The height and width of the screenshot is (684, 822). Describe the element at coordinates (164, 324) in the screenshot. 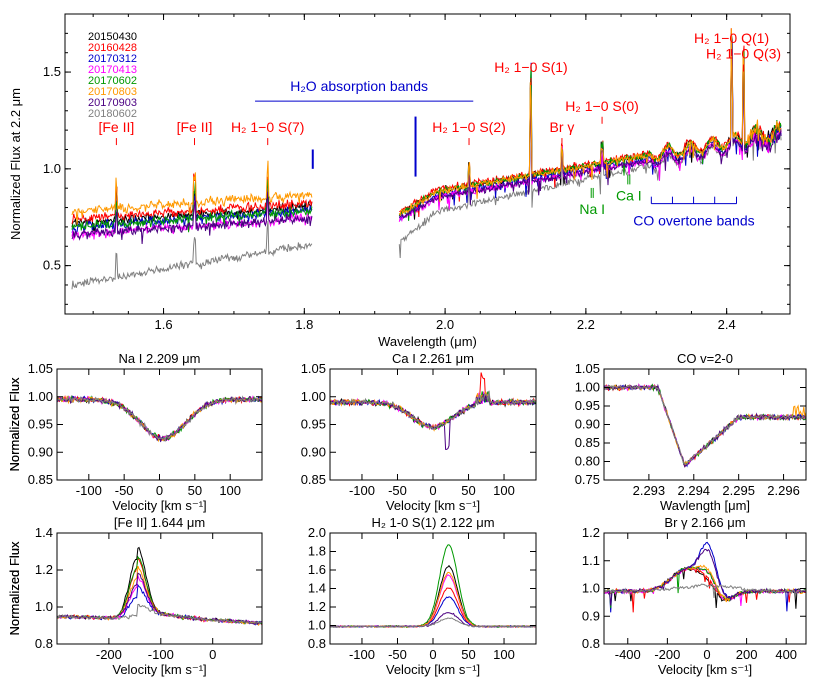

I see `x-tick-label: 1.6` at that location.